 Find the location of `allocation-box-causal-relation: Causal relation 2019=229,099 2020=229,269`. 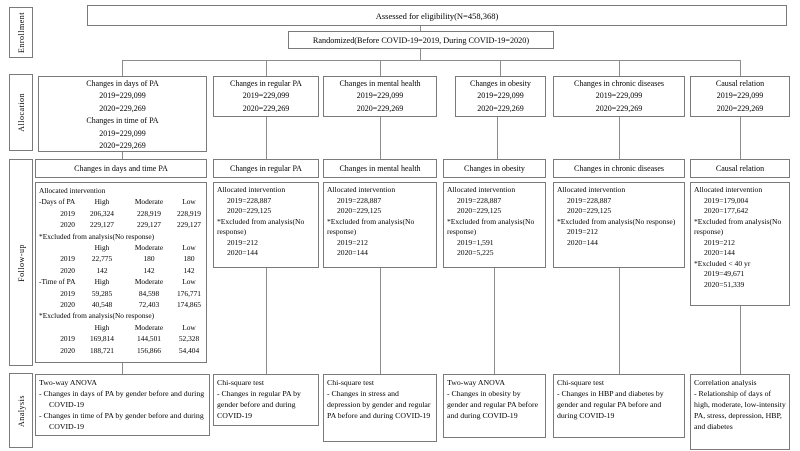

allocation-box-causal-relation: Causal relation 2019=229,099 2020=229,269 is located at coordinates (740, 96).